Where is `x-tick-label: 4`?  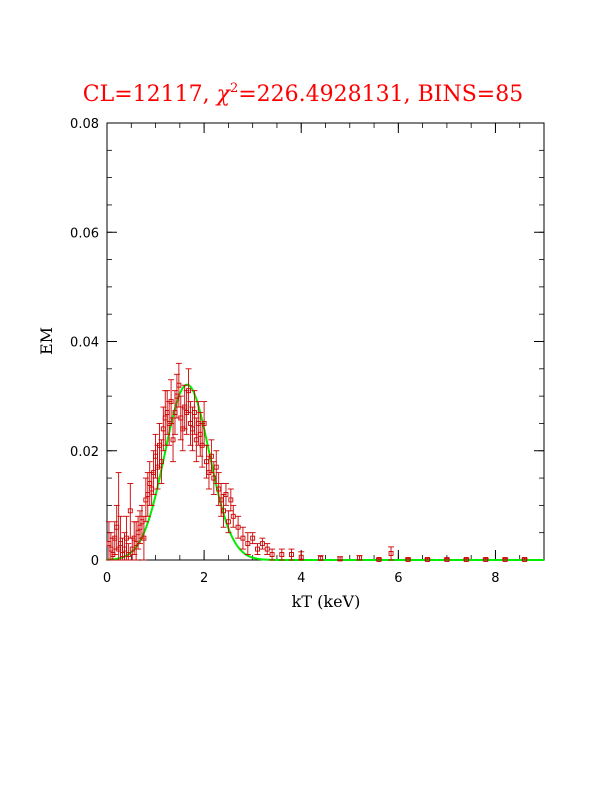 x-tick-label: 4 is located at coordinates (301, 578).